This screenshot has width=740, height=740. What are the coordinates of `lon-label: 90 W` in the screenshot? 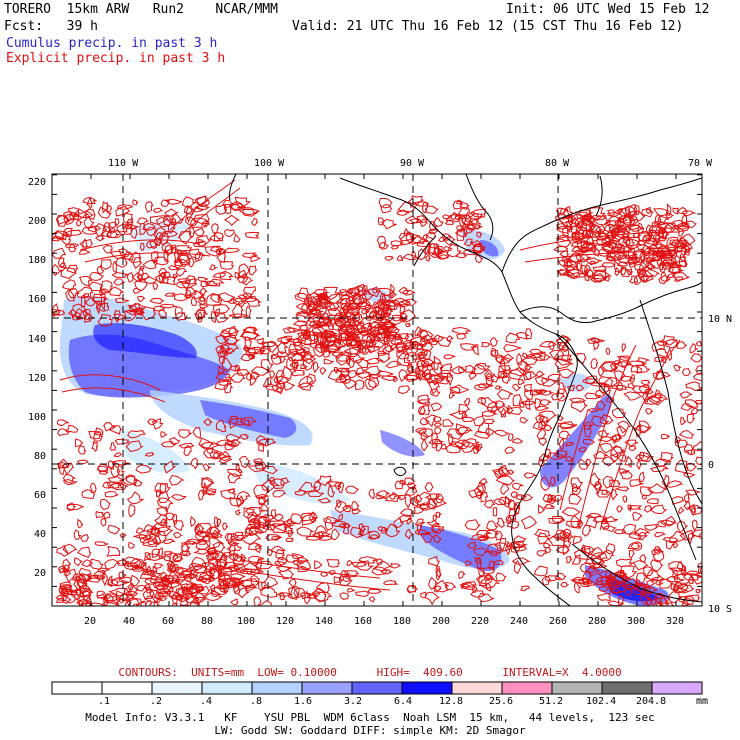 It's located at (412, 163).